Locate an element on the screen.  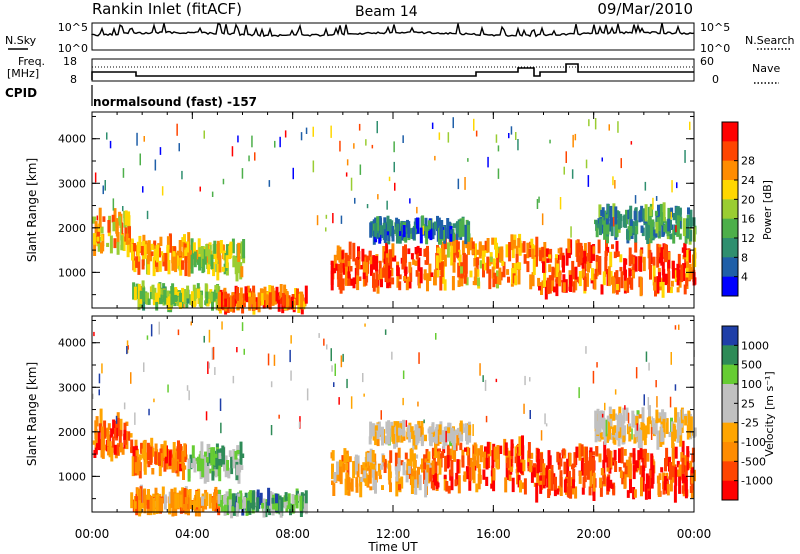
nsky-label: N.Sky is located at coordinates (21, 40).